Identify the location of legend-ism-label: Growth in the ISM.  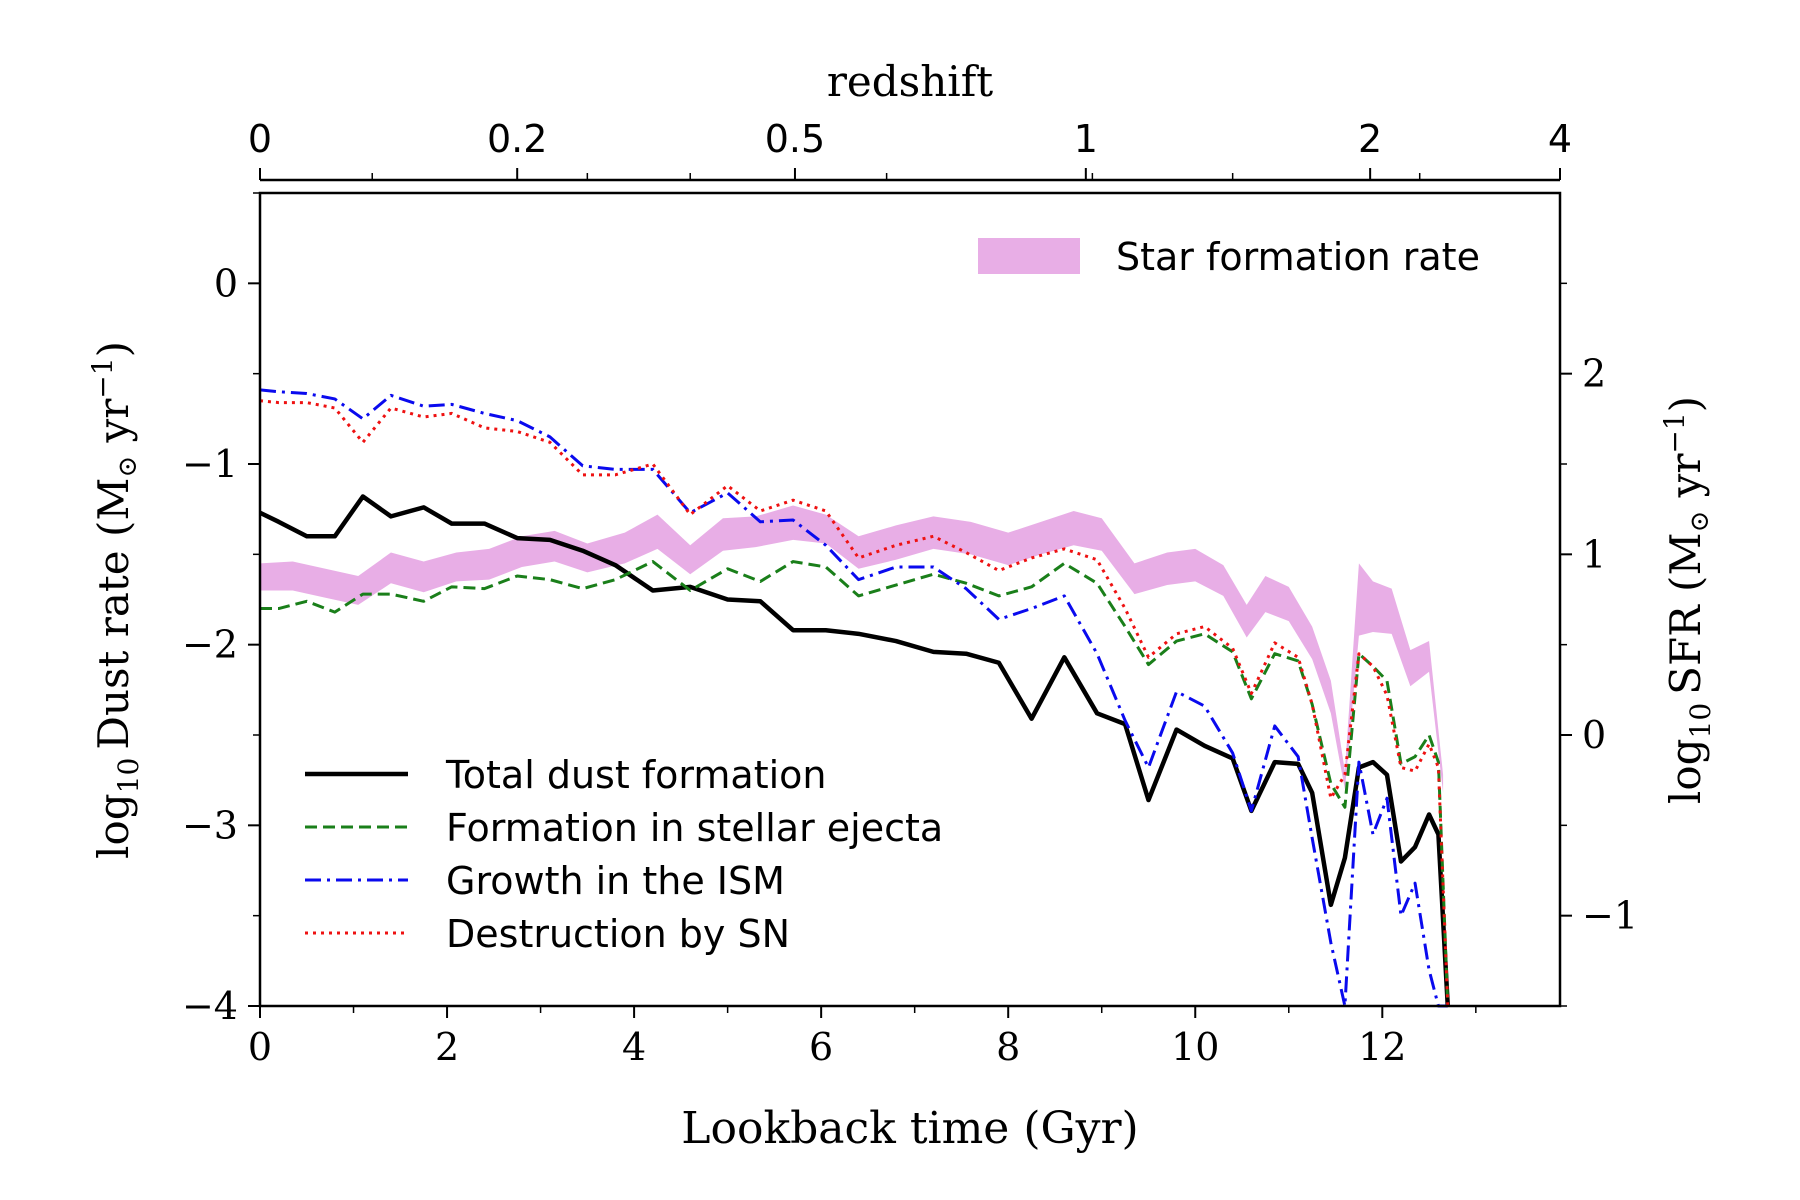
(615, 881).